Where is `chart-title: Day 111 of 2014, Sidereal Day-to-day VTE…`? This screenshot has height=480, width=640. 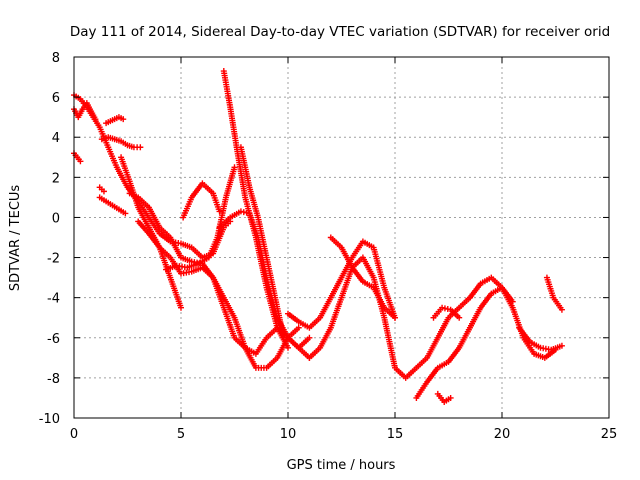
chart-title: Day 111 of 2014, Sidereal Day-to-day VTE… is located at coordinates (340, 32).